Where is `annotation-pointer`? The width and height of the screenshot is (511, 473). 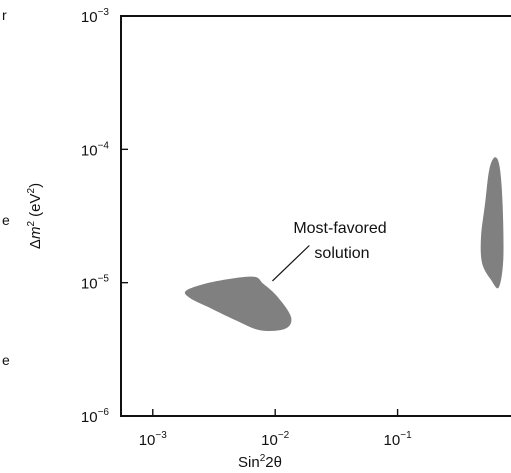
annotation-pointer is located at coordinates (291, 263).